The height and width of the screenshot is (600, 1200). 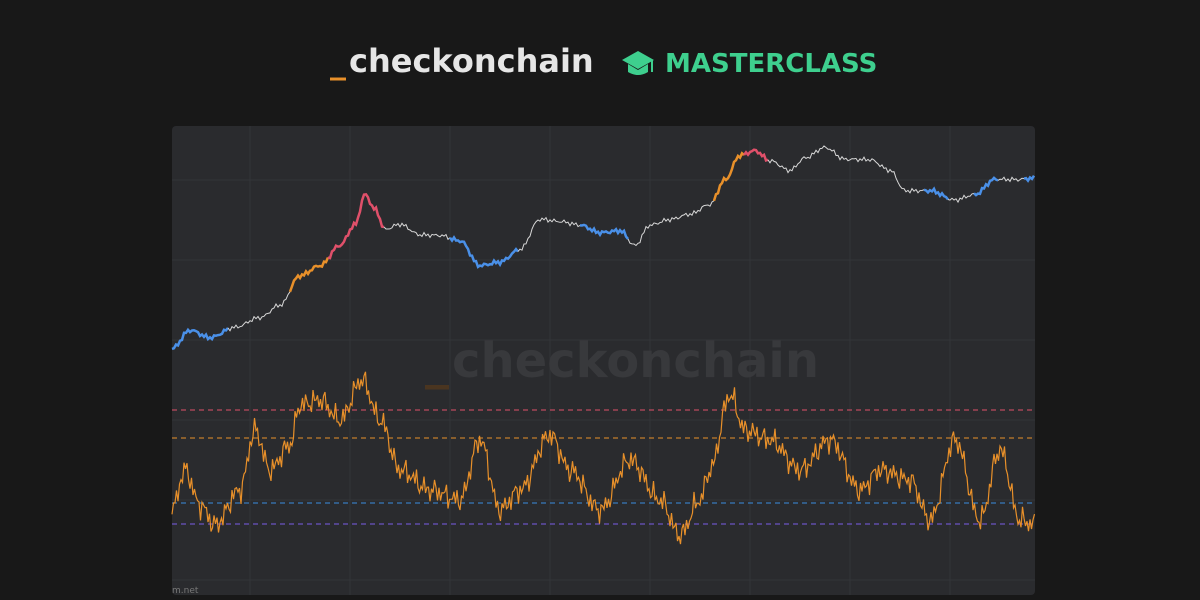 I want to click on watermark-prefix: _, so click(x=437, y=362).